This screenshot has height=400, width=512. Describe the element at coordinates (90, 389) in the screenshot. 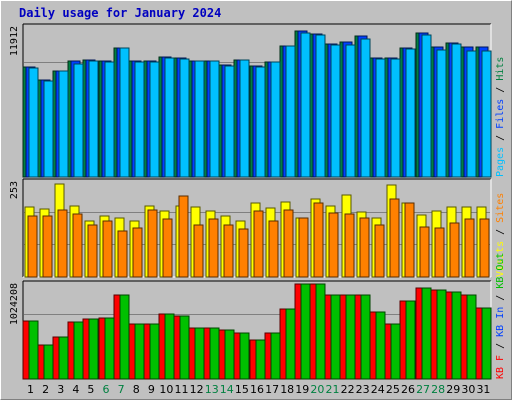

I see `x-tick-label-day-5: 5` at that location.